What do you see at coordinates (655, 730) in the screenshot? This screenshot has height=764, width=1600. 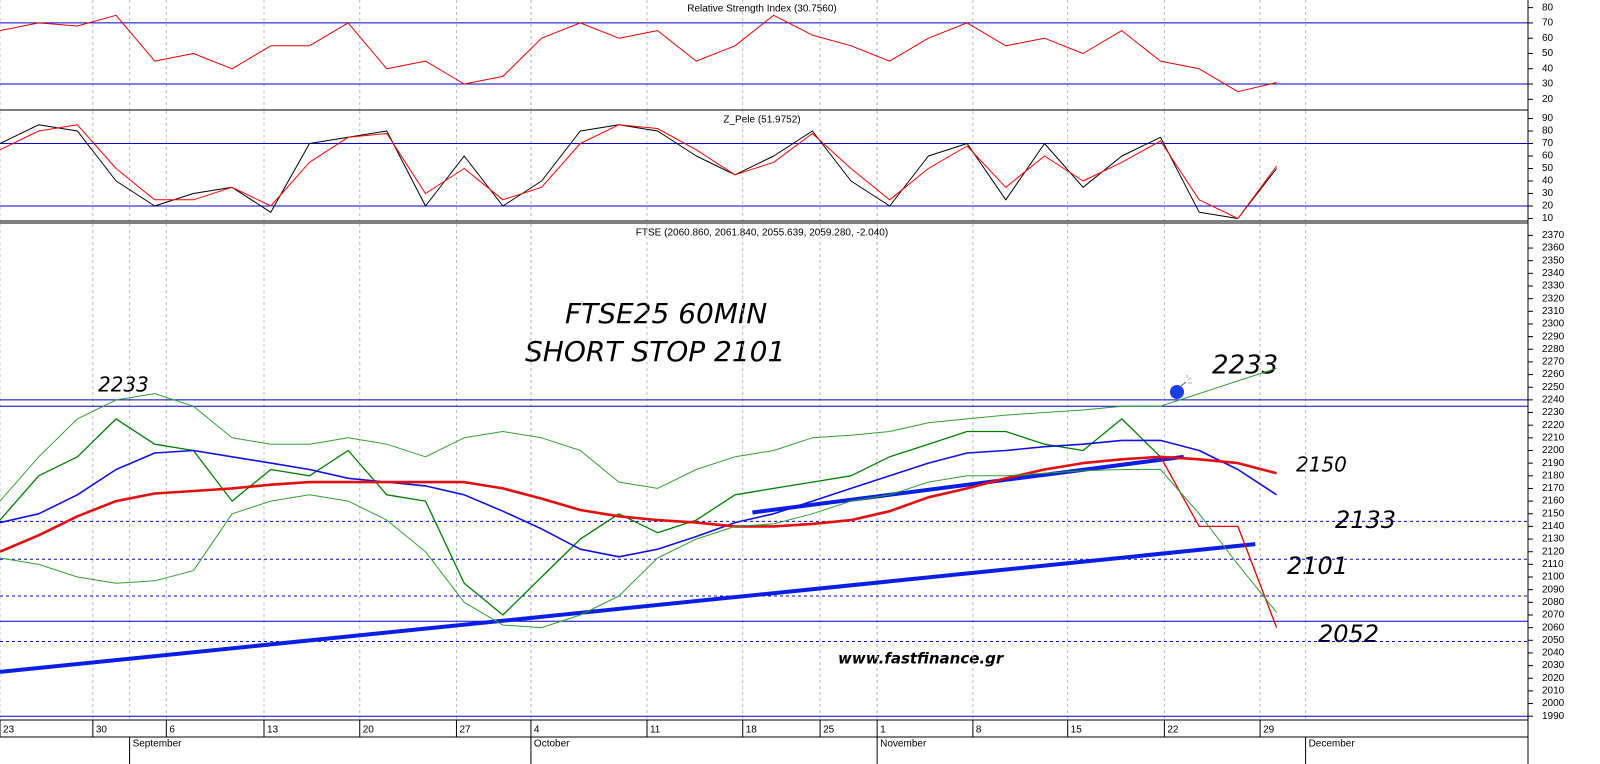 I see `x-tick-label: 11` at bounding box center [655, 730].